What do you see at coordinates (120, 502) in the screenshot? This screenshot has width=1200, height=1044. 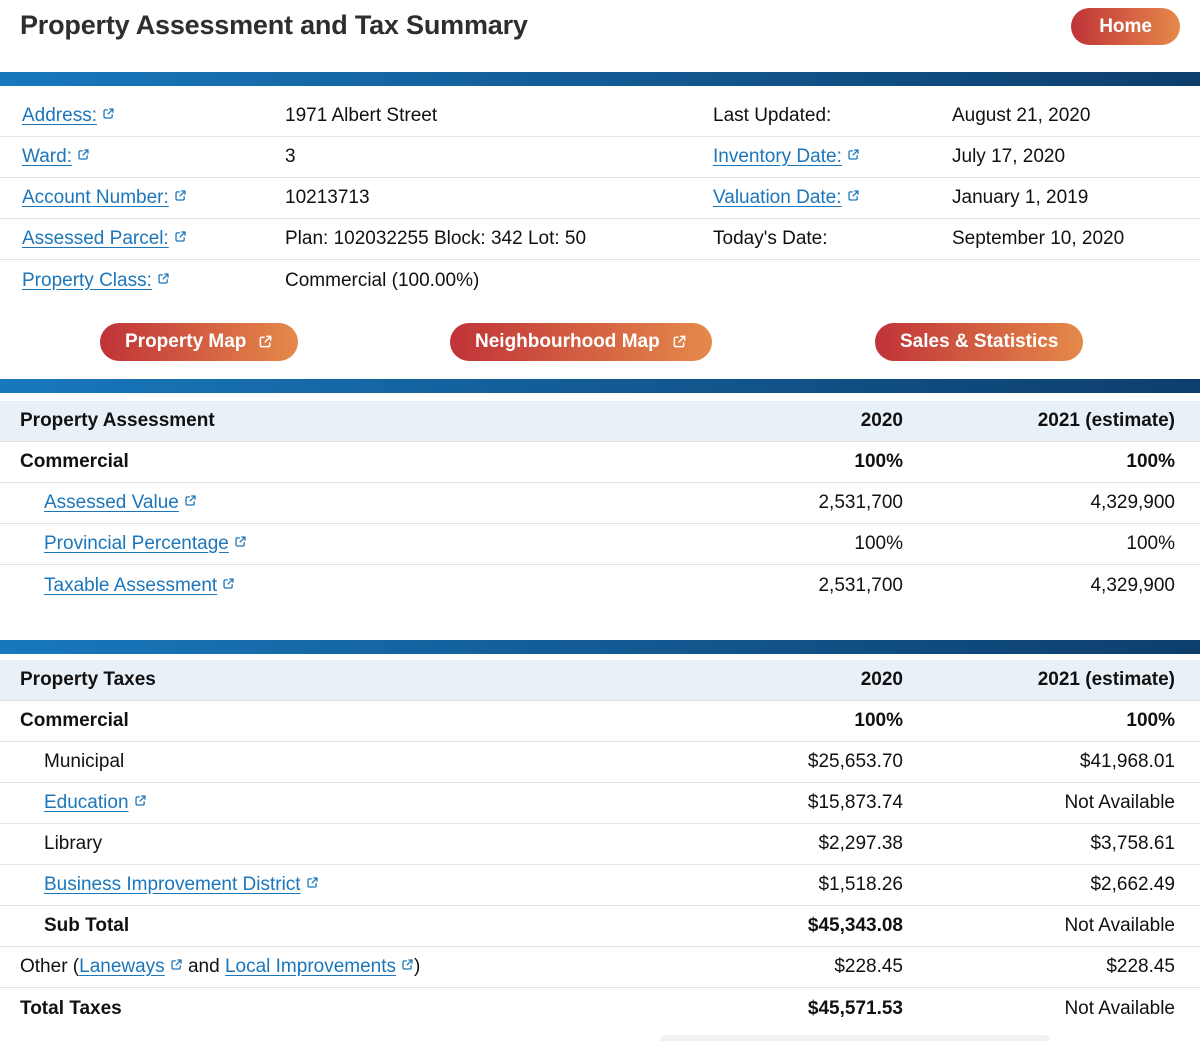 I see `assessed-value-link: Assessed Value` at bounding box center [120, 502].